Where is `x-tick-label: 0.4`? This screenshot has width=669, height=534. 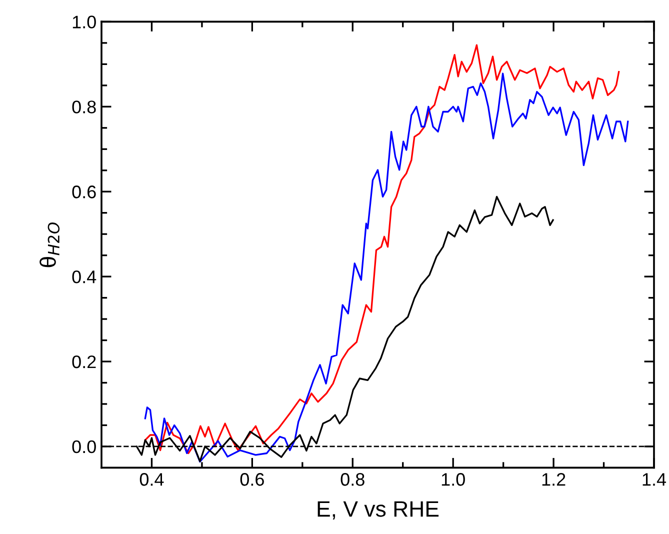
x-tick-label: 0.4 is located at coordinates (152, 479).